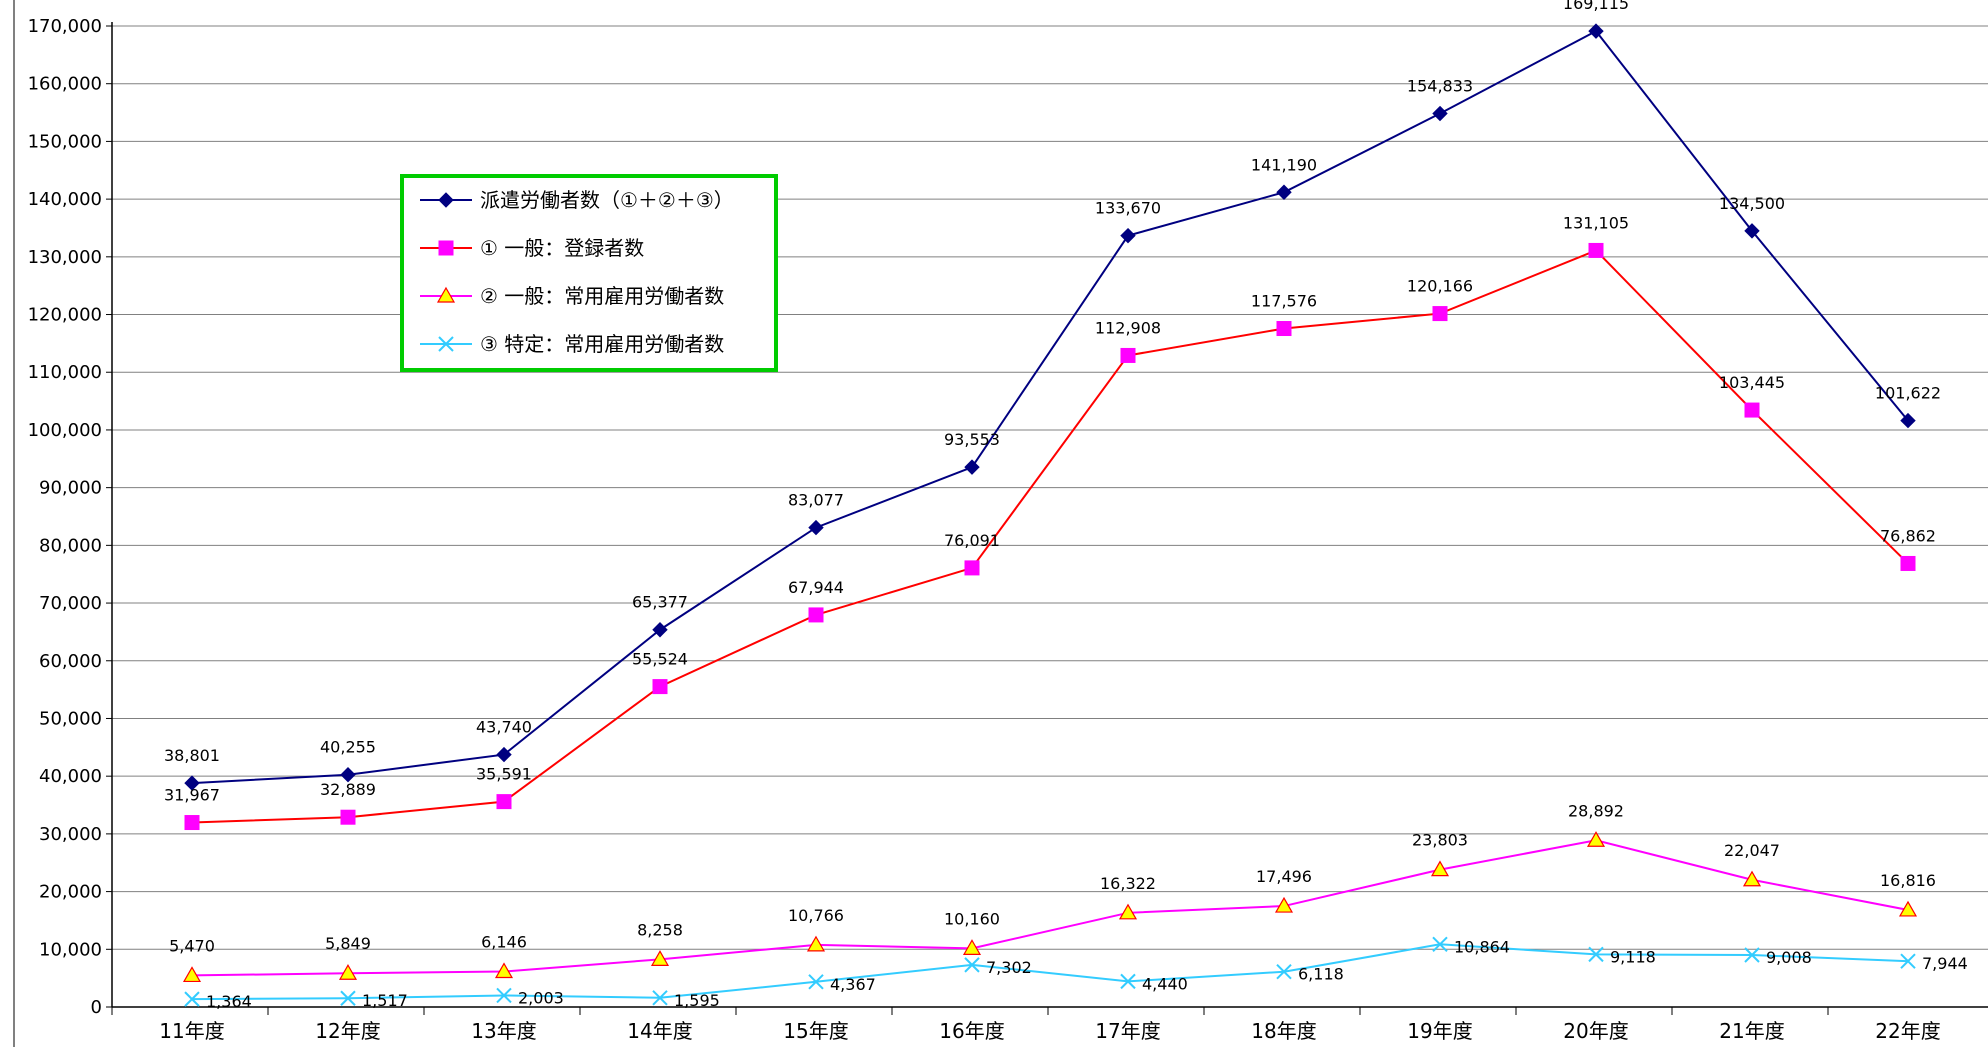 This screenshot has height=1052, width=1988. Describe the element at coordinates (1907, 1031) in the screenshot. I see `x-tick-label: 22年度` at that location.